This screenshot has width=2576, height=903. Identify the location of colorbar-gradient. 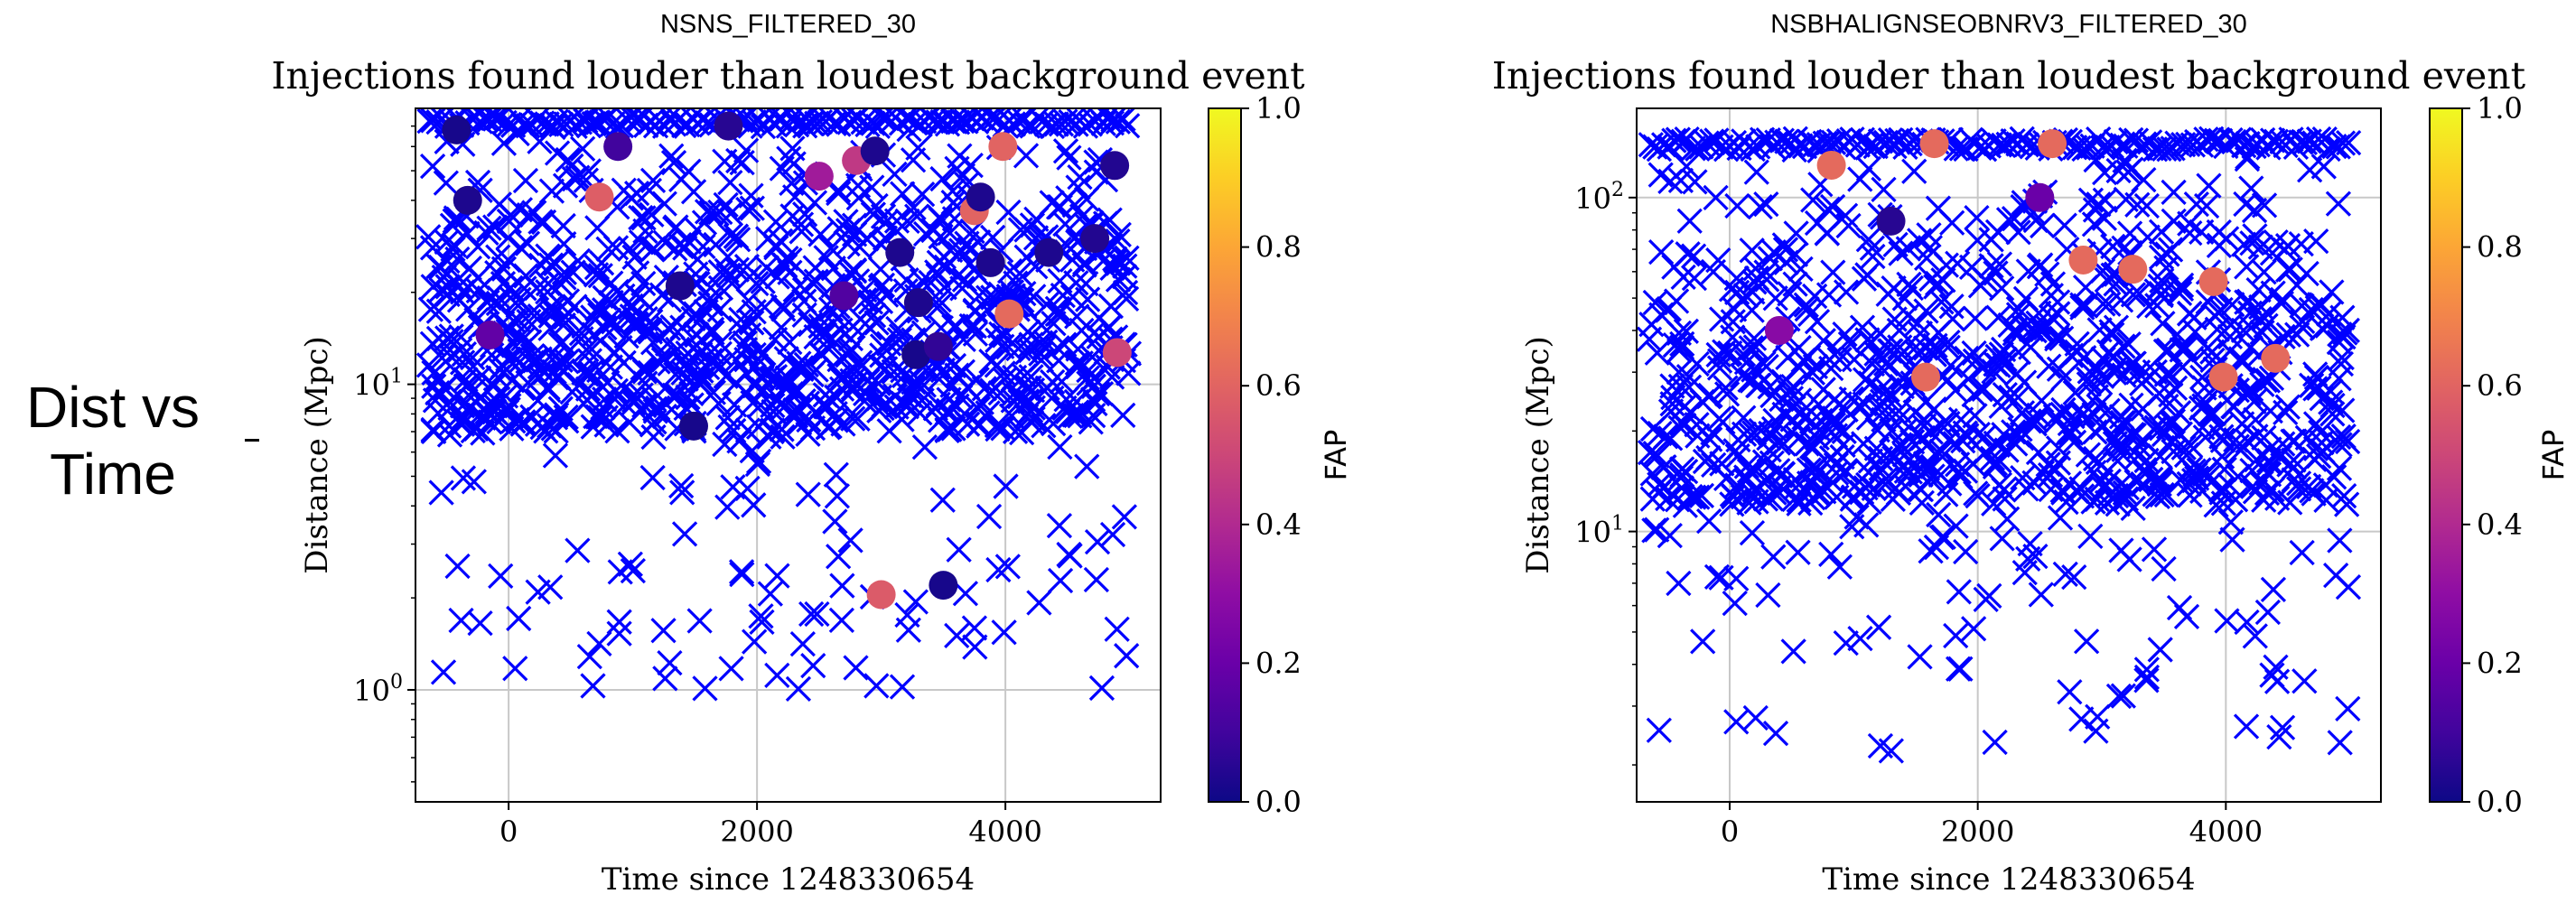
(1225, 455).